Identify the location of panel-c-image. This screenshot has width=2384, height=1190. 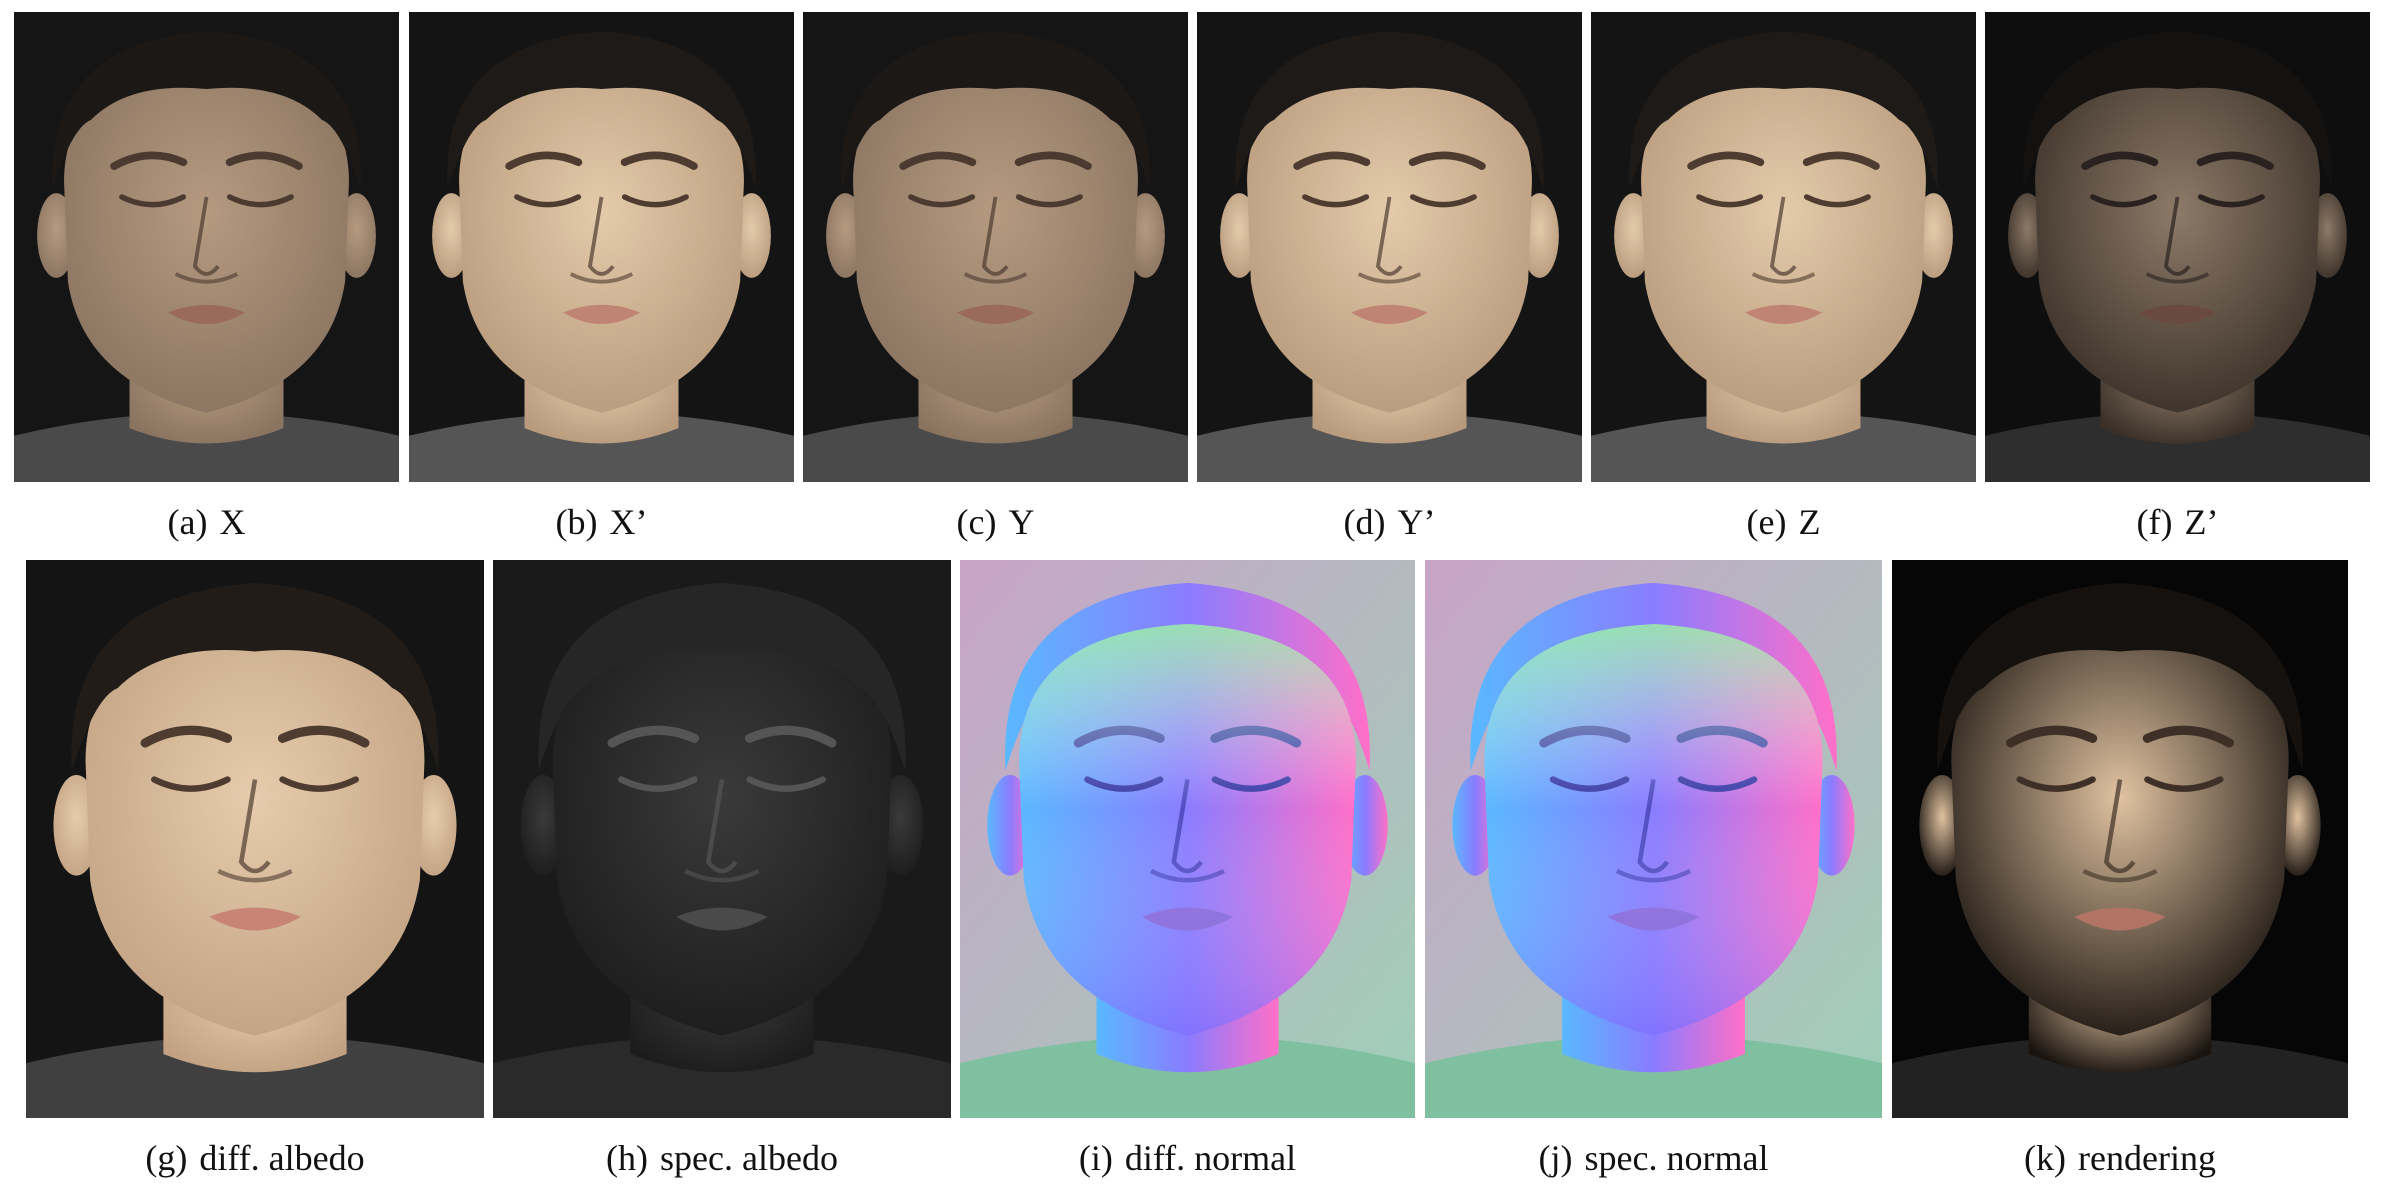
(995, 247).